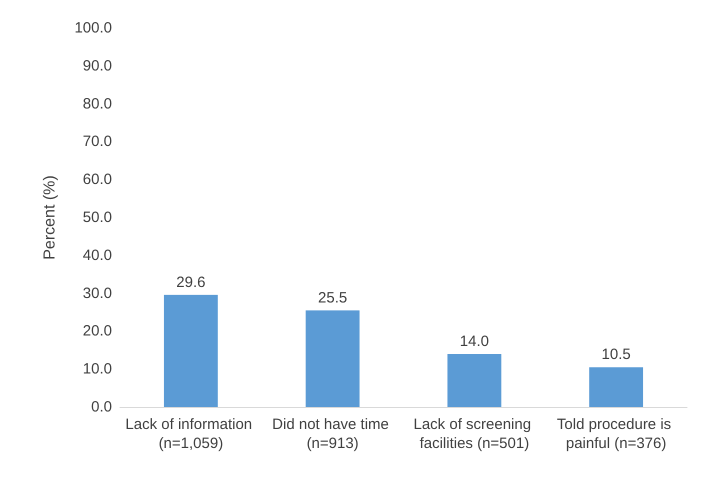 This screenshot has width=705, height=497. What do you see at coordinates (93, 28) in the screenshot?
I see `y-tick-label: 100.0` at bounding box center [93, 28].